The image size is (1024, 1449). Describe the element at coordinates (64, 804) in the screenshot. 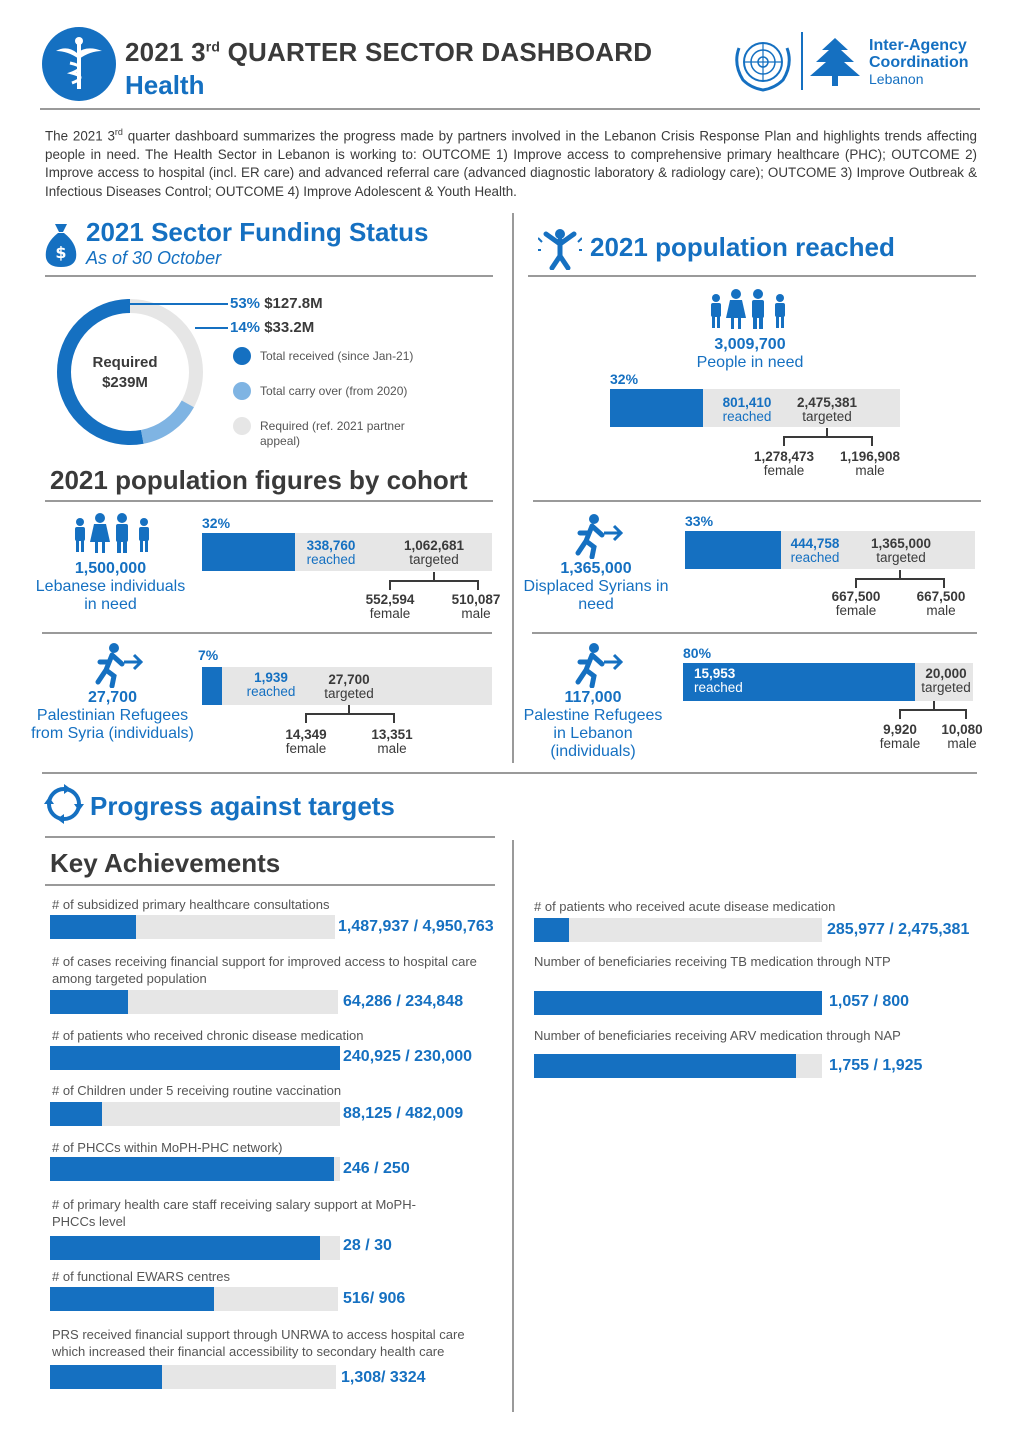

I see `refresh-cycle-icon` at that location.